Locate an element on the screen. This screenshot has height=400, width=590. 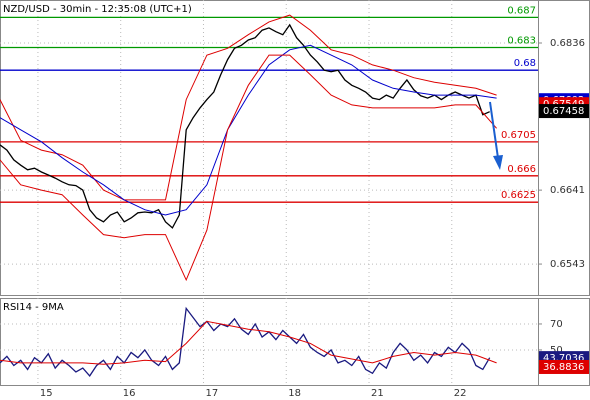
level-label: 0.687 is located at coordinates (521, 10).